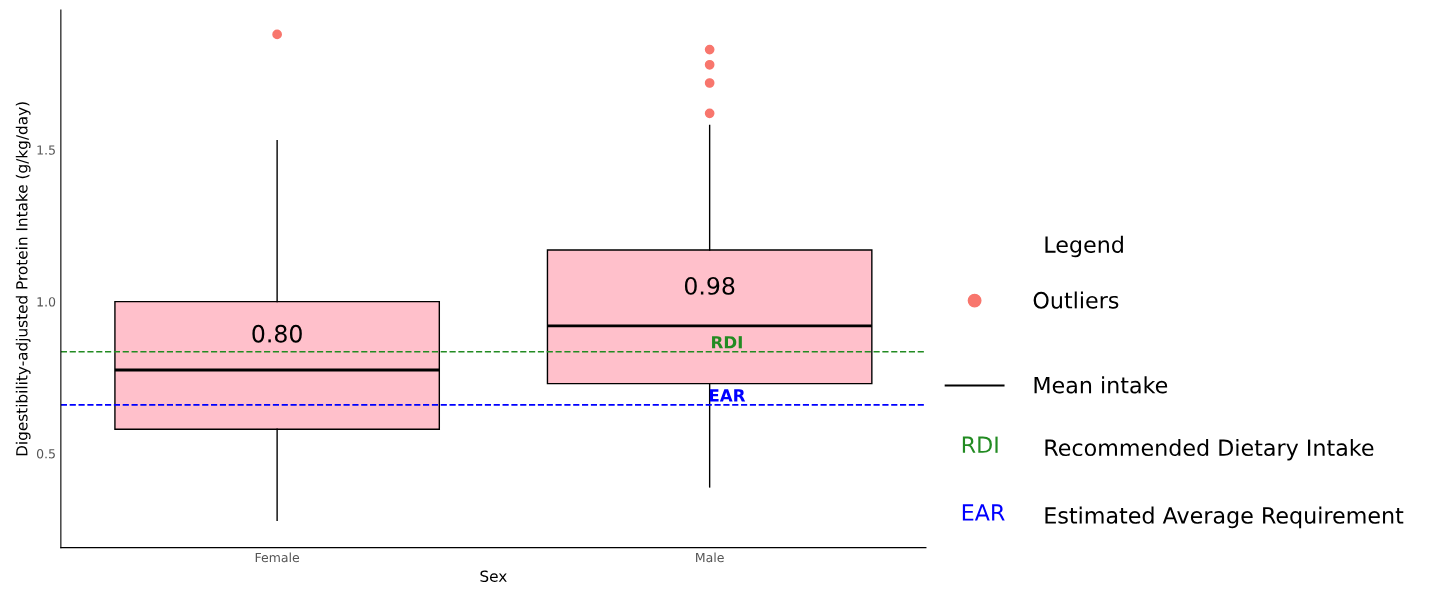  Describe the element at coordinates (727, 342) in the screenshot. I see `ref-line-label: RDI` at that location.